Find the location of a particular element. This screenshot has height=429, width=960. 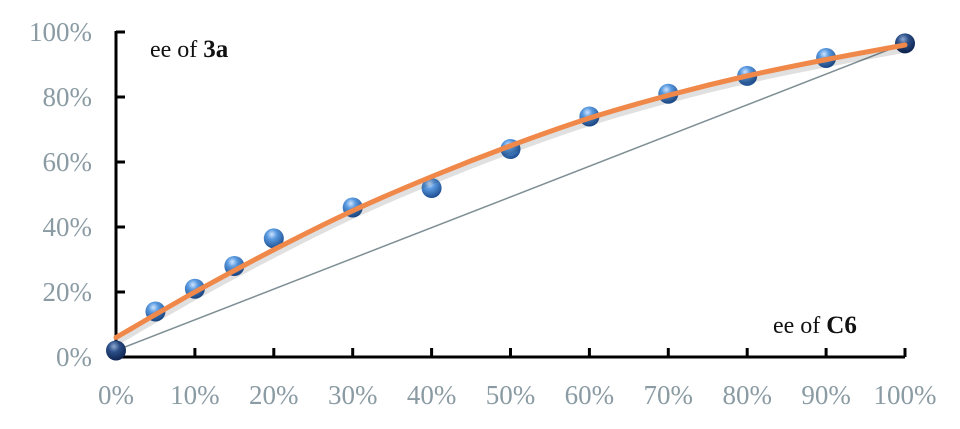

x-tick-label: 100% is located at coordinates (905, 395).